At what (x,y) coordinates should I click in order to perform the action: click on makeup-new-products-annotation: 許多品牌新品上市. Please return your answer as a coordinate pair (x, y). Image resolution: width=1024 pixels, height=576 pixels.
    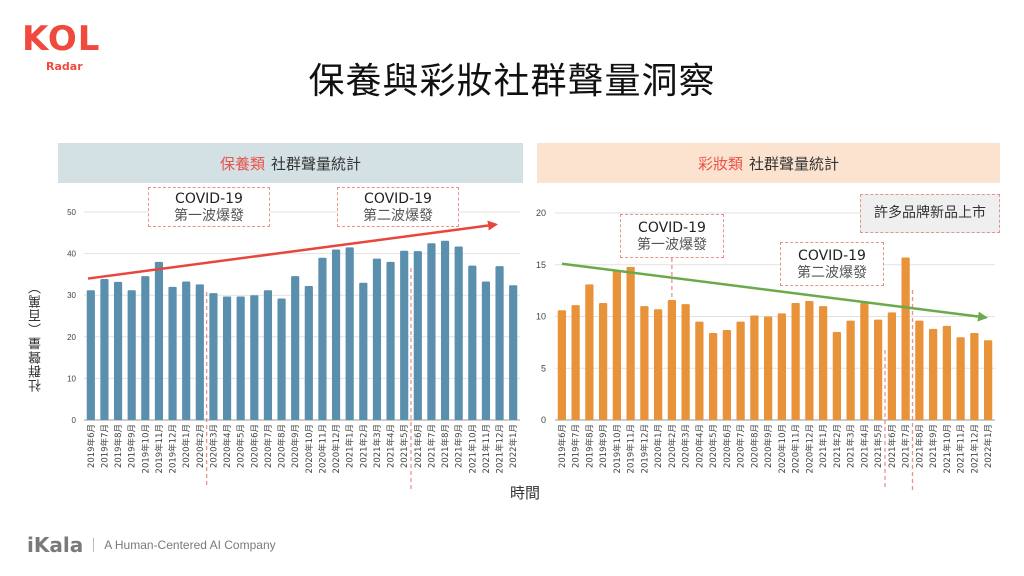
    Looking at the image, I should click on (930, 213).